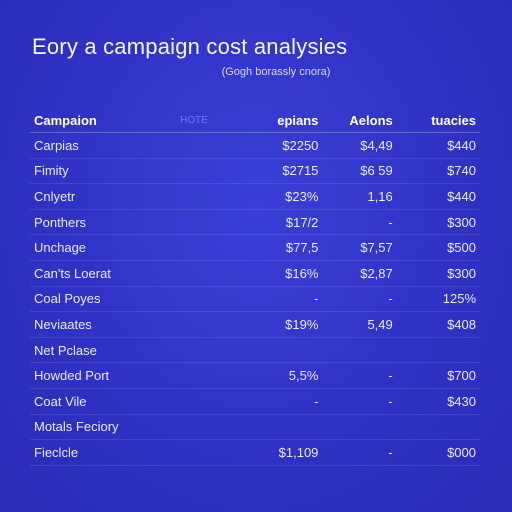  What do you see at coordinates (438, 120) in the screenshot?
I see `column-header-tuacies: tuacies` at bounding box center [438, 120].